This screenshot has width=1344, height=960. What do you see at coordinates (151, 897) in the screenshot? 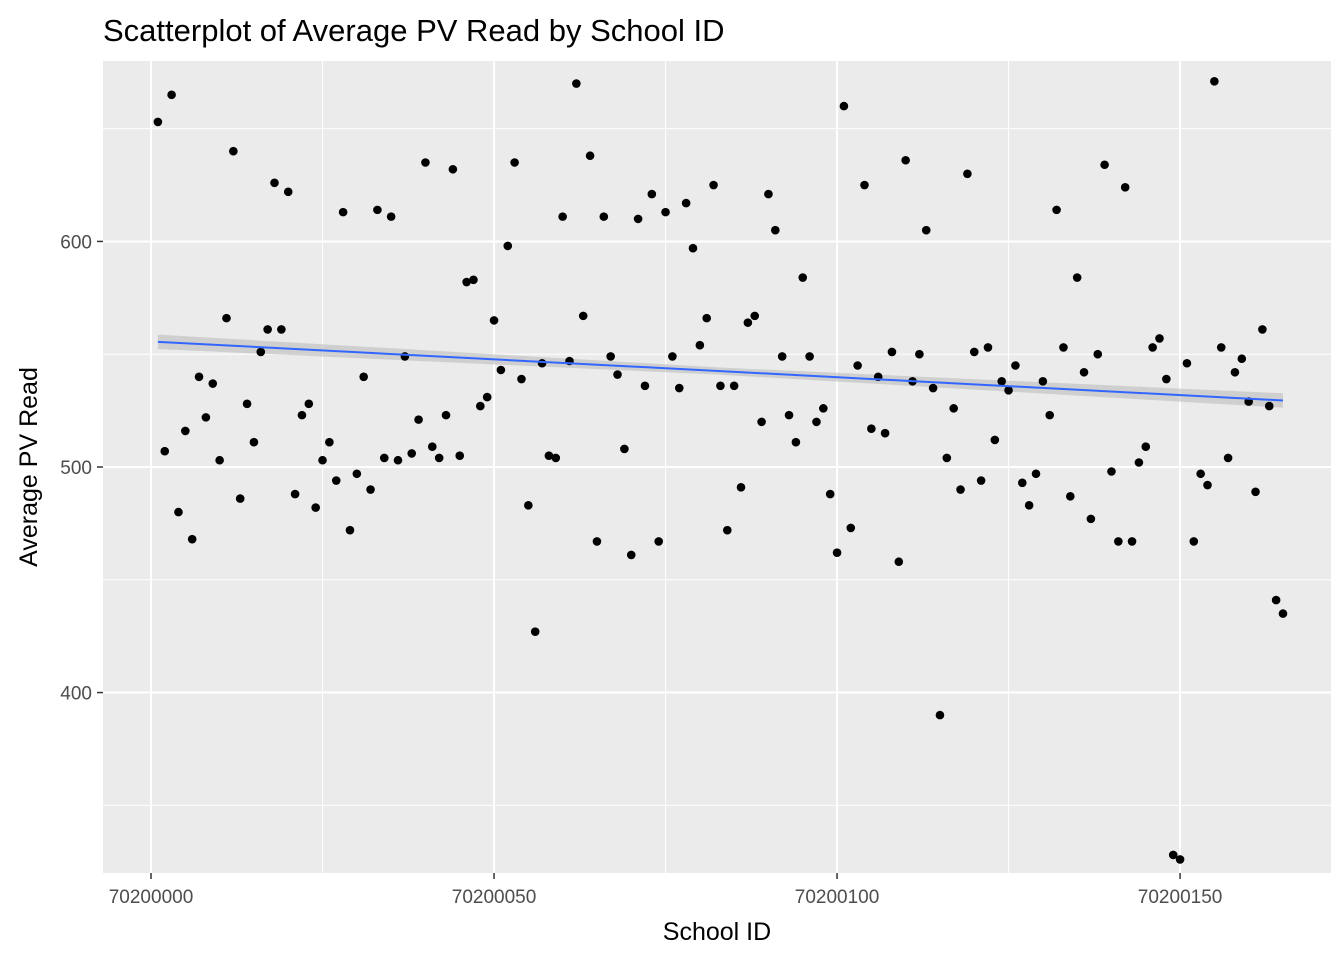
I see `x-tick-label: 70200000` at bounding box center [151, 897].